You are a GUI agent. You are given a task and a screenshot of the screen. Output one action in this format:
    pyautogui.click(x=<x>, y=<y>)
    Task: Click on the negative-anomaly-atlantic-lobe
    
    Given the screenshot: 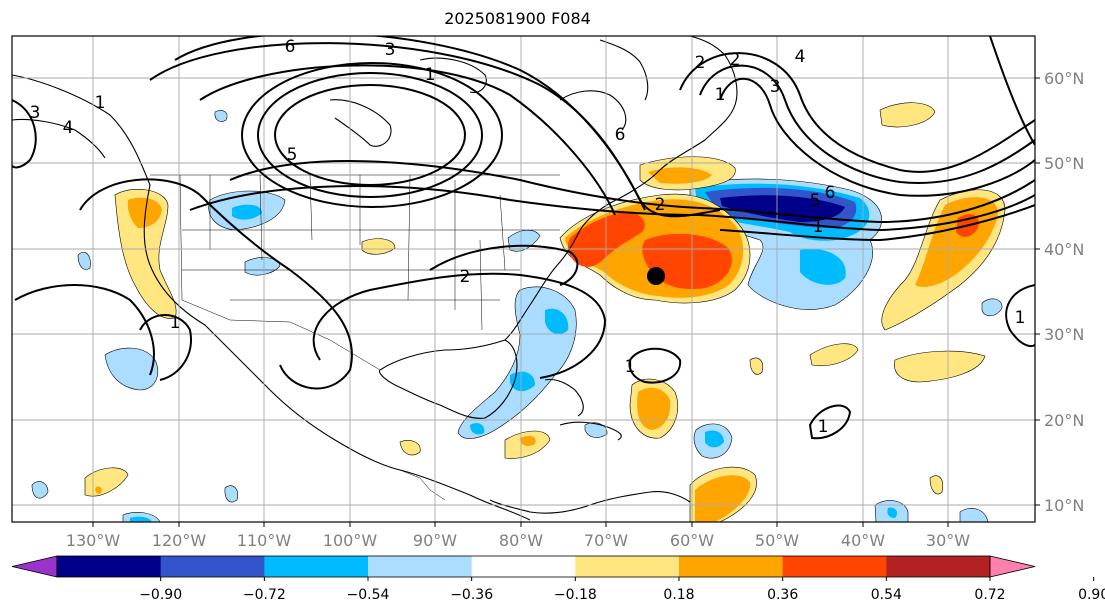 What is the action you would take?
    pyautogui.click(x=823, y=267)
    